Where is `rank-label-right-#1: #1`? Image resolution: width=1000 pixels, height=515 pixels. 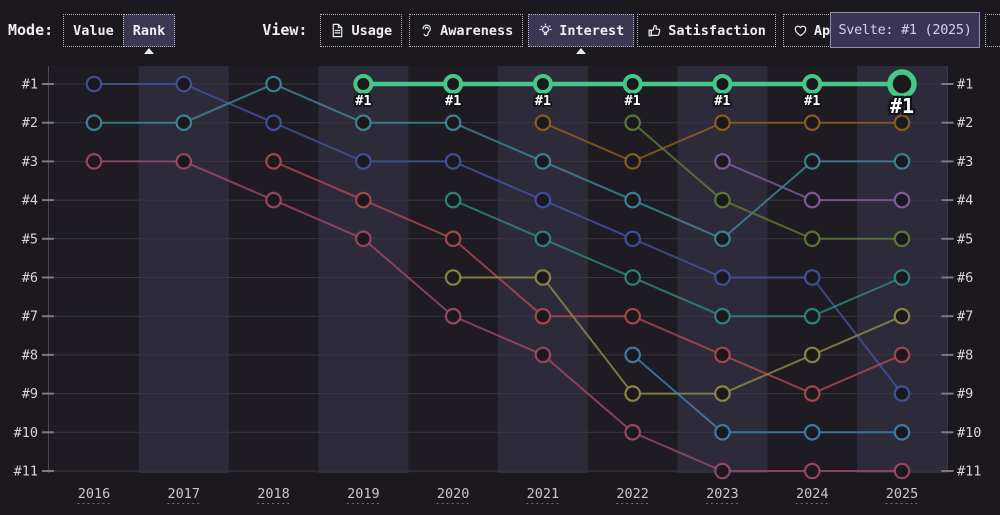 rank-label-right-#1: #1 is located at coordinates (965, 85).